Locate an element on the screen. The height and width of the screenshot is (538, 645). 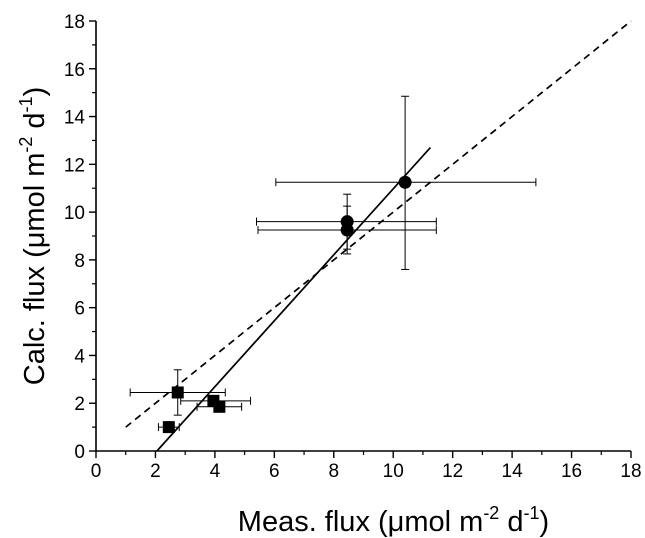
y-tick-label: 10 is located at coordinates (74, 213).